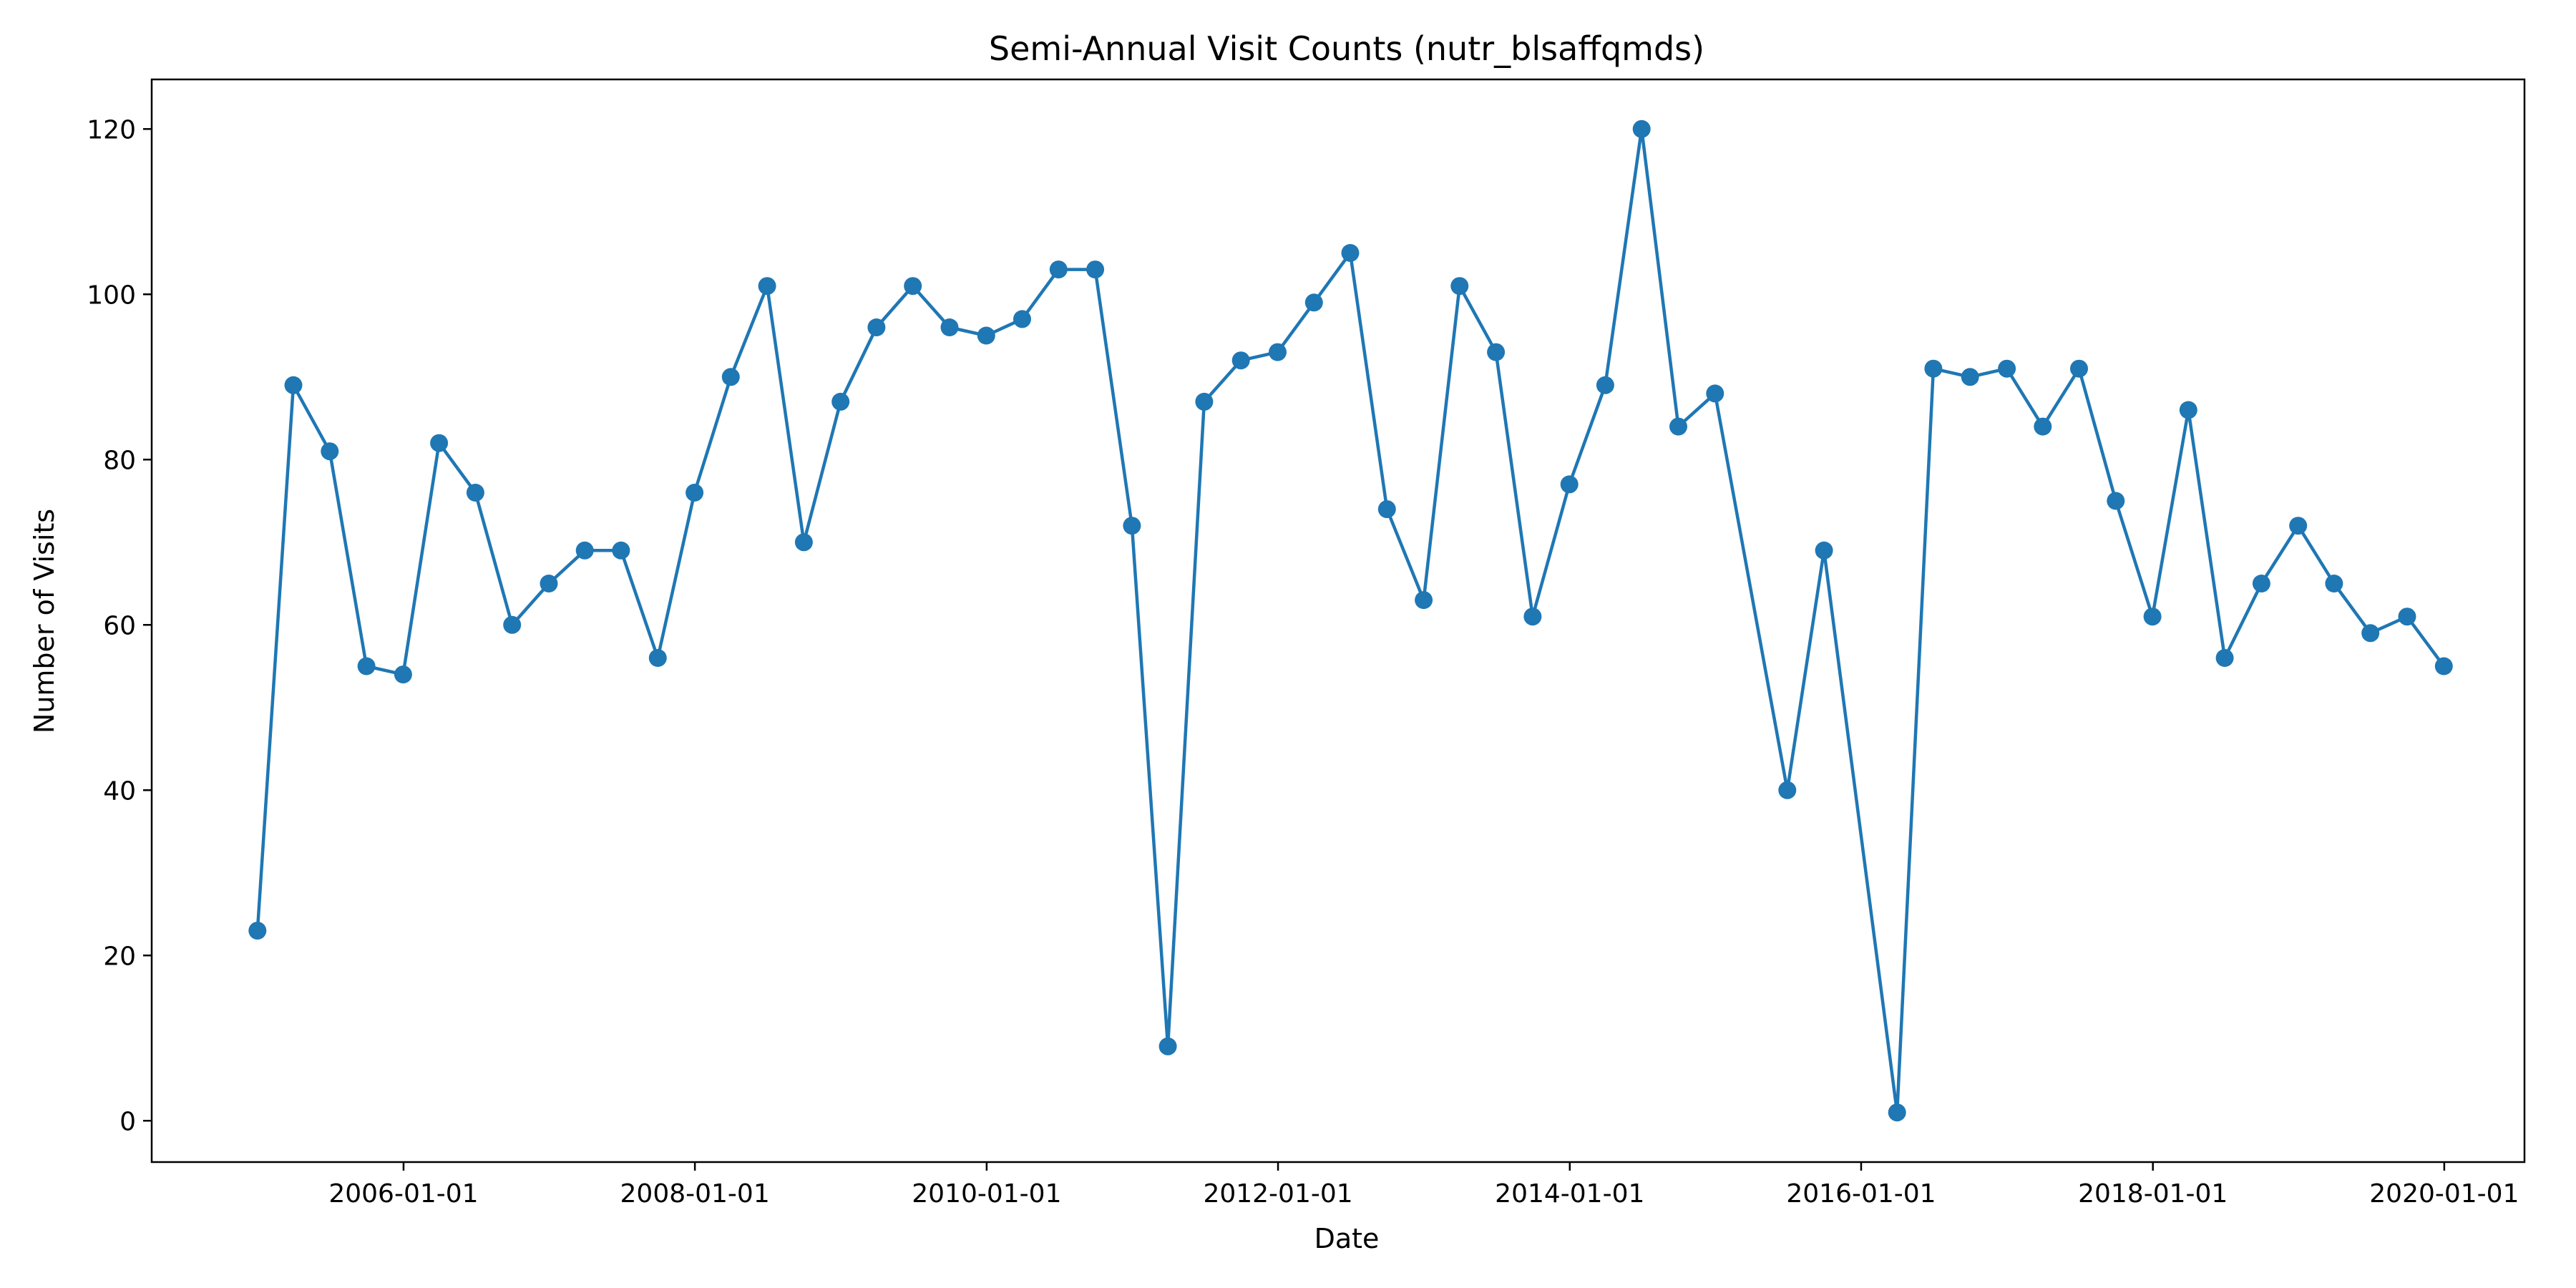 Image resolution: width=2576 pixels, height=1288 pixels. I want to click on x-tick-label: 2018-01-01, so click(2153, 1194).